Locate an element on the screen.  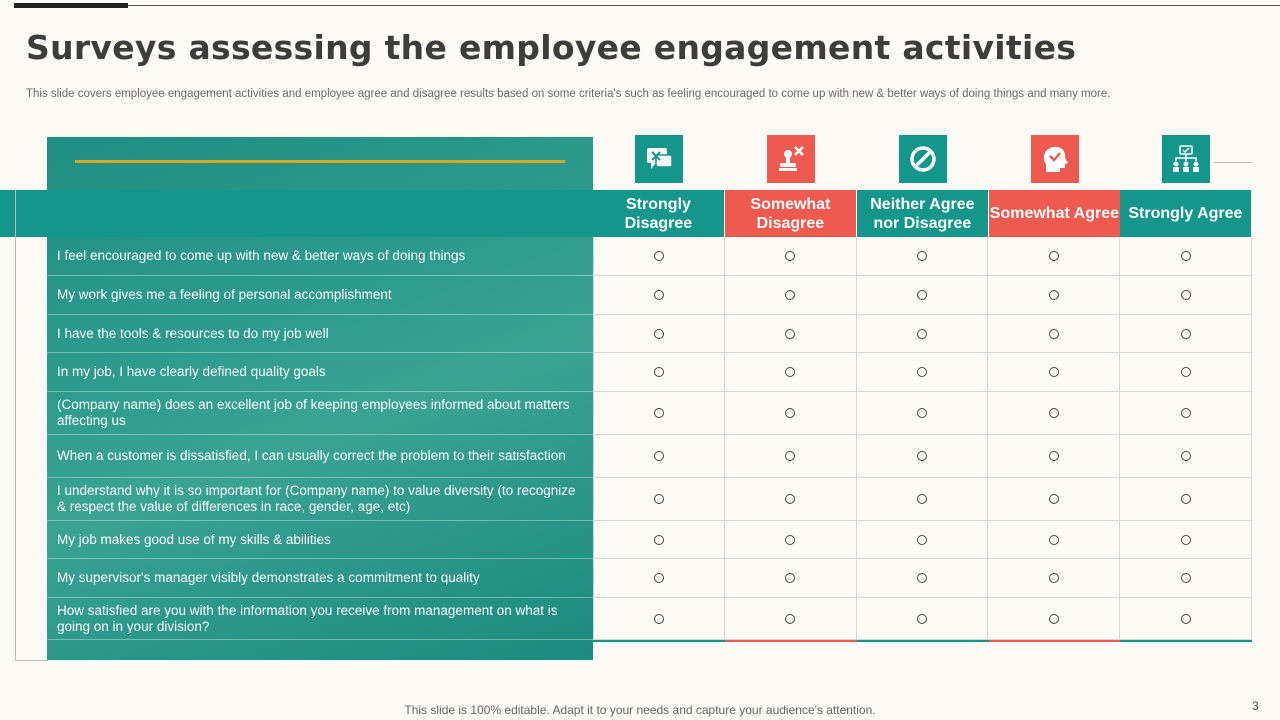
head-check-icon is located at coordinates (1054, 159).